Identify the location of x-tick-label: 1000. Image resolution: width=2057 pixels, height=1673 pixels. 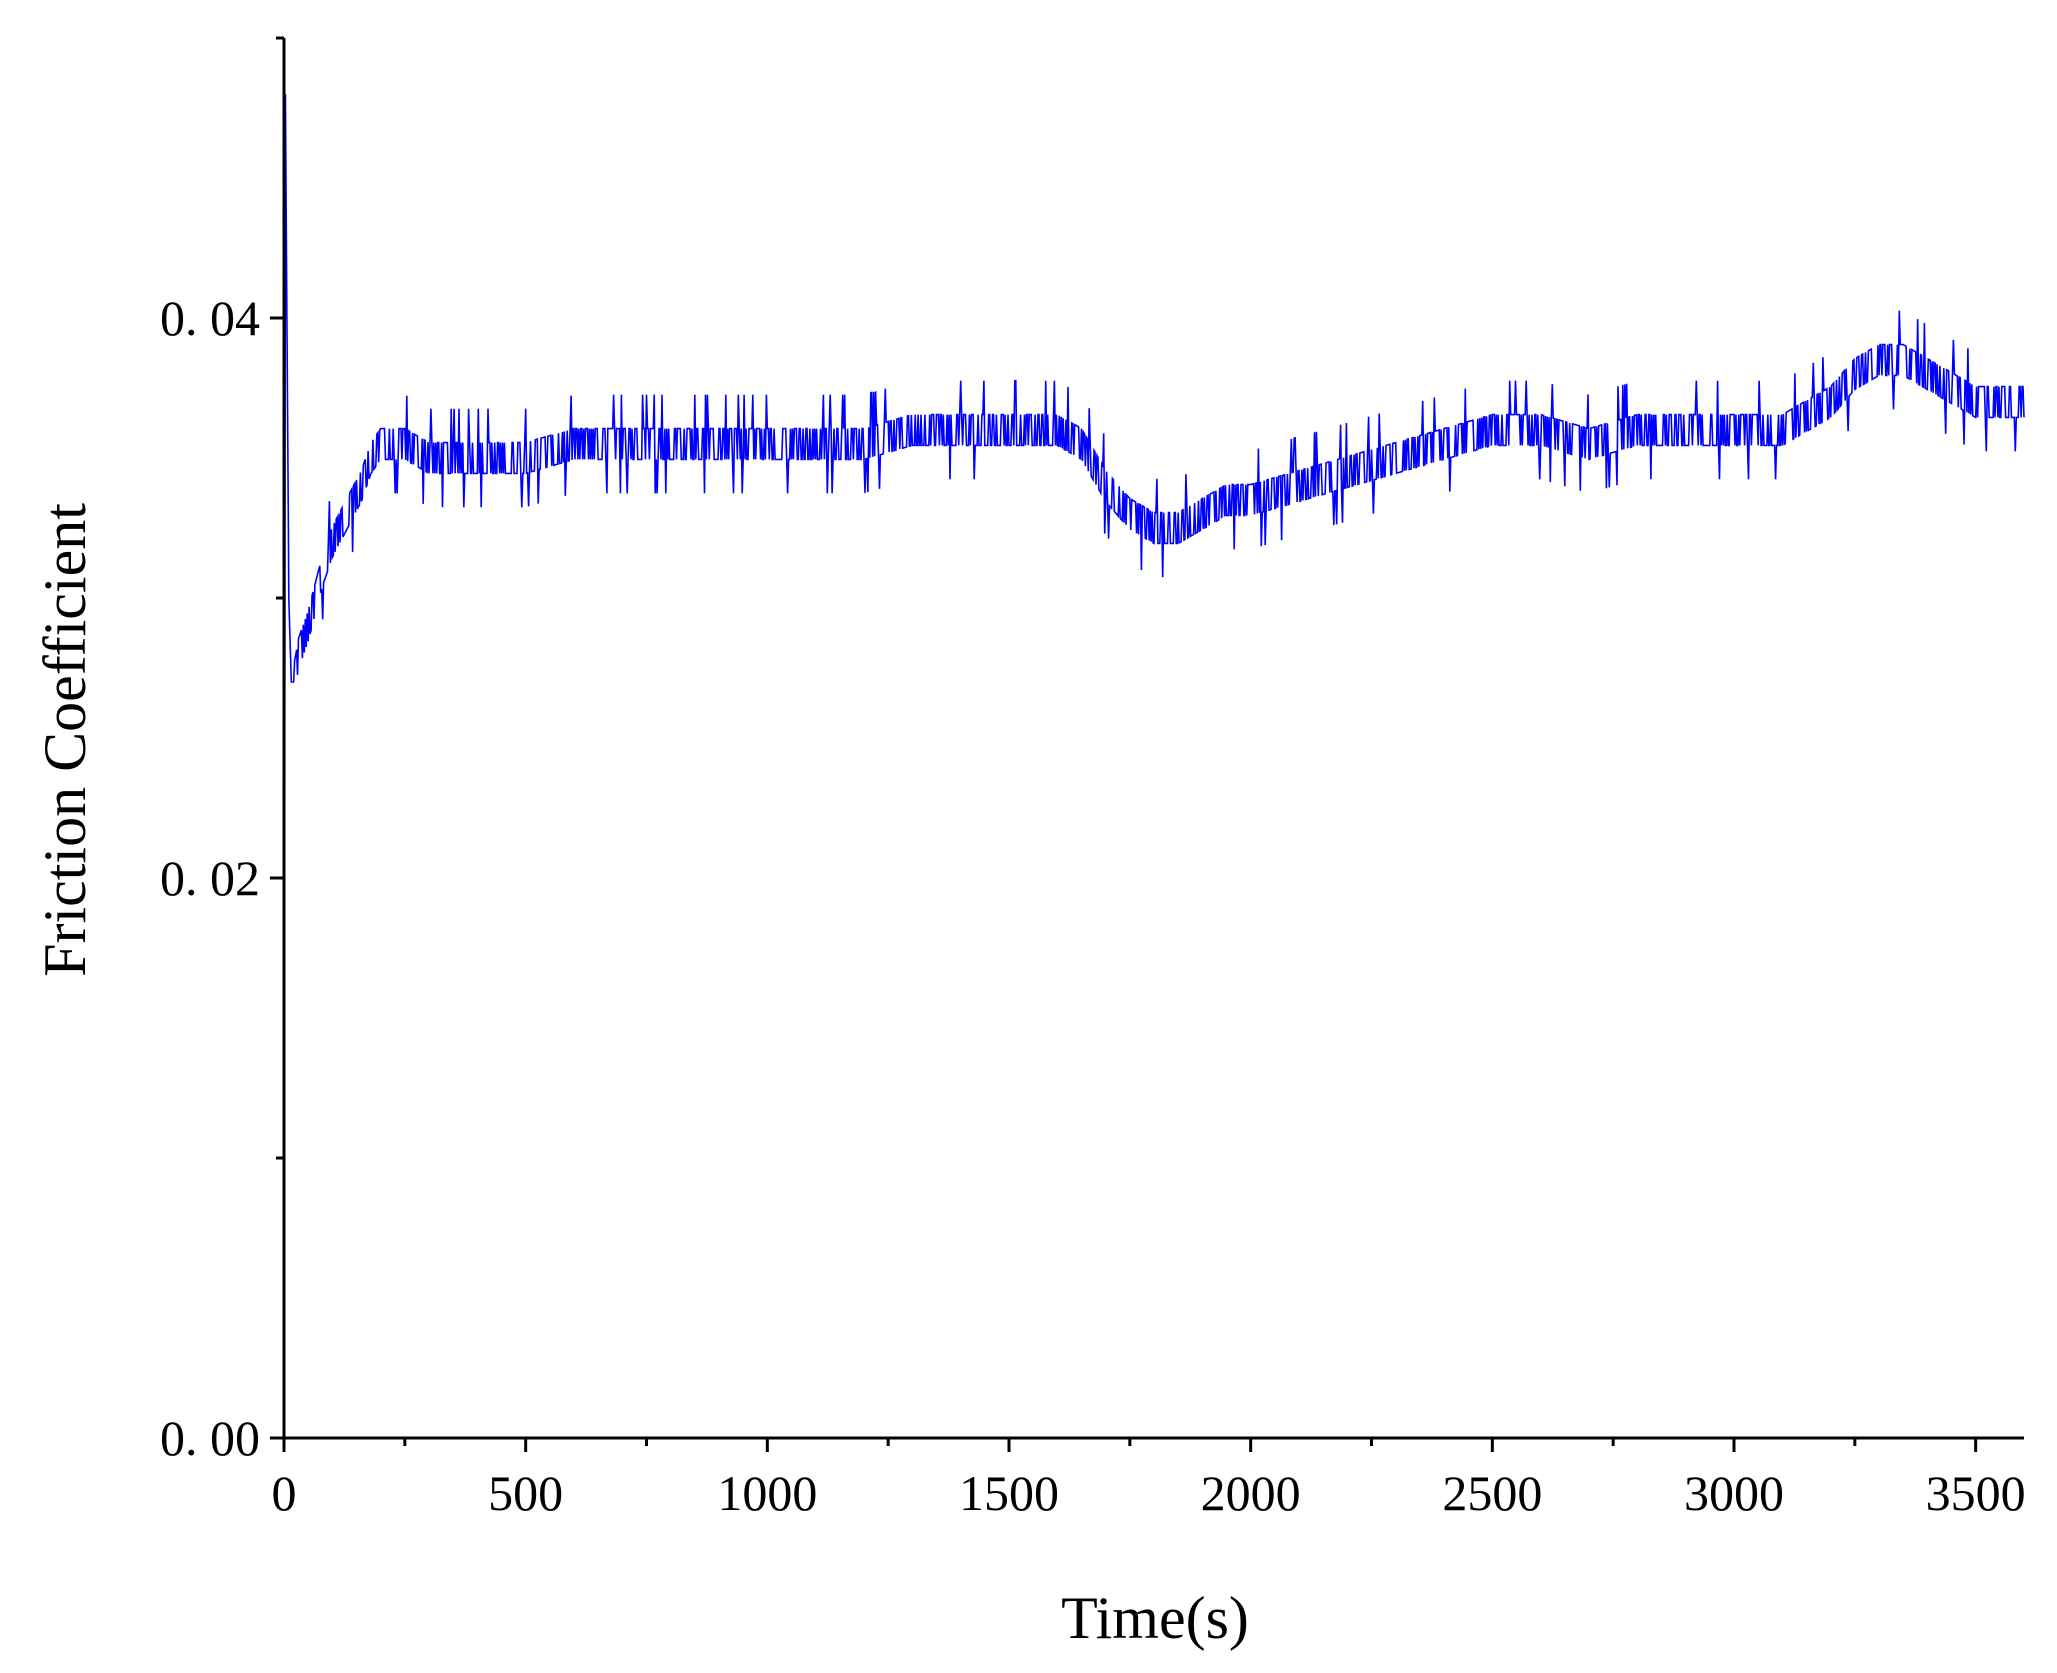
(767, 1493).